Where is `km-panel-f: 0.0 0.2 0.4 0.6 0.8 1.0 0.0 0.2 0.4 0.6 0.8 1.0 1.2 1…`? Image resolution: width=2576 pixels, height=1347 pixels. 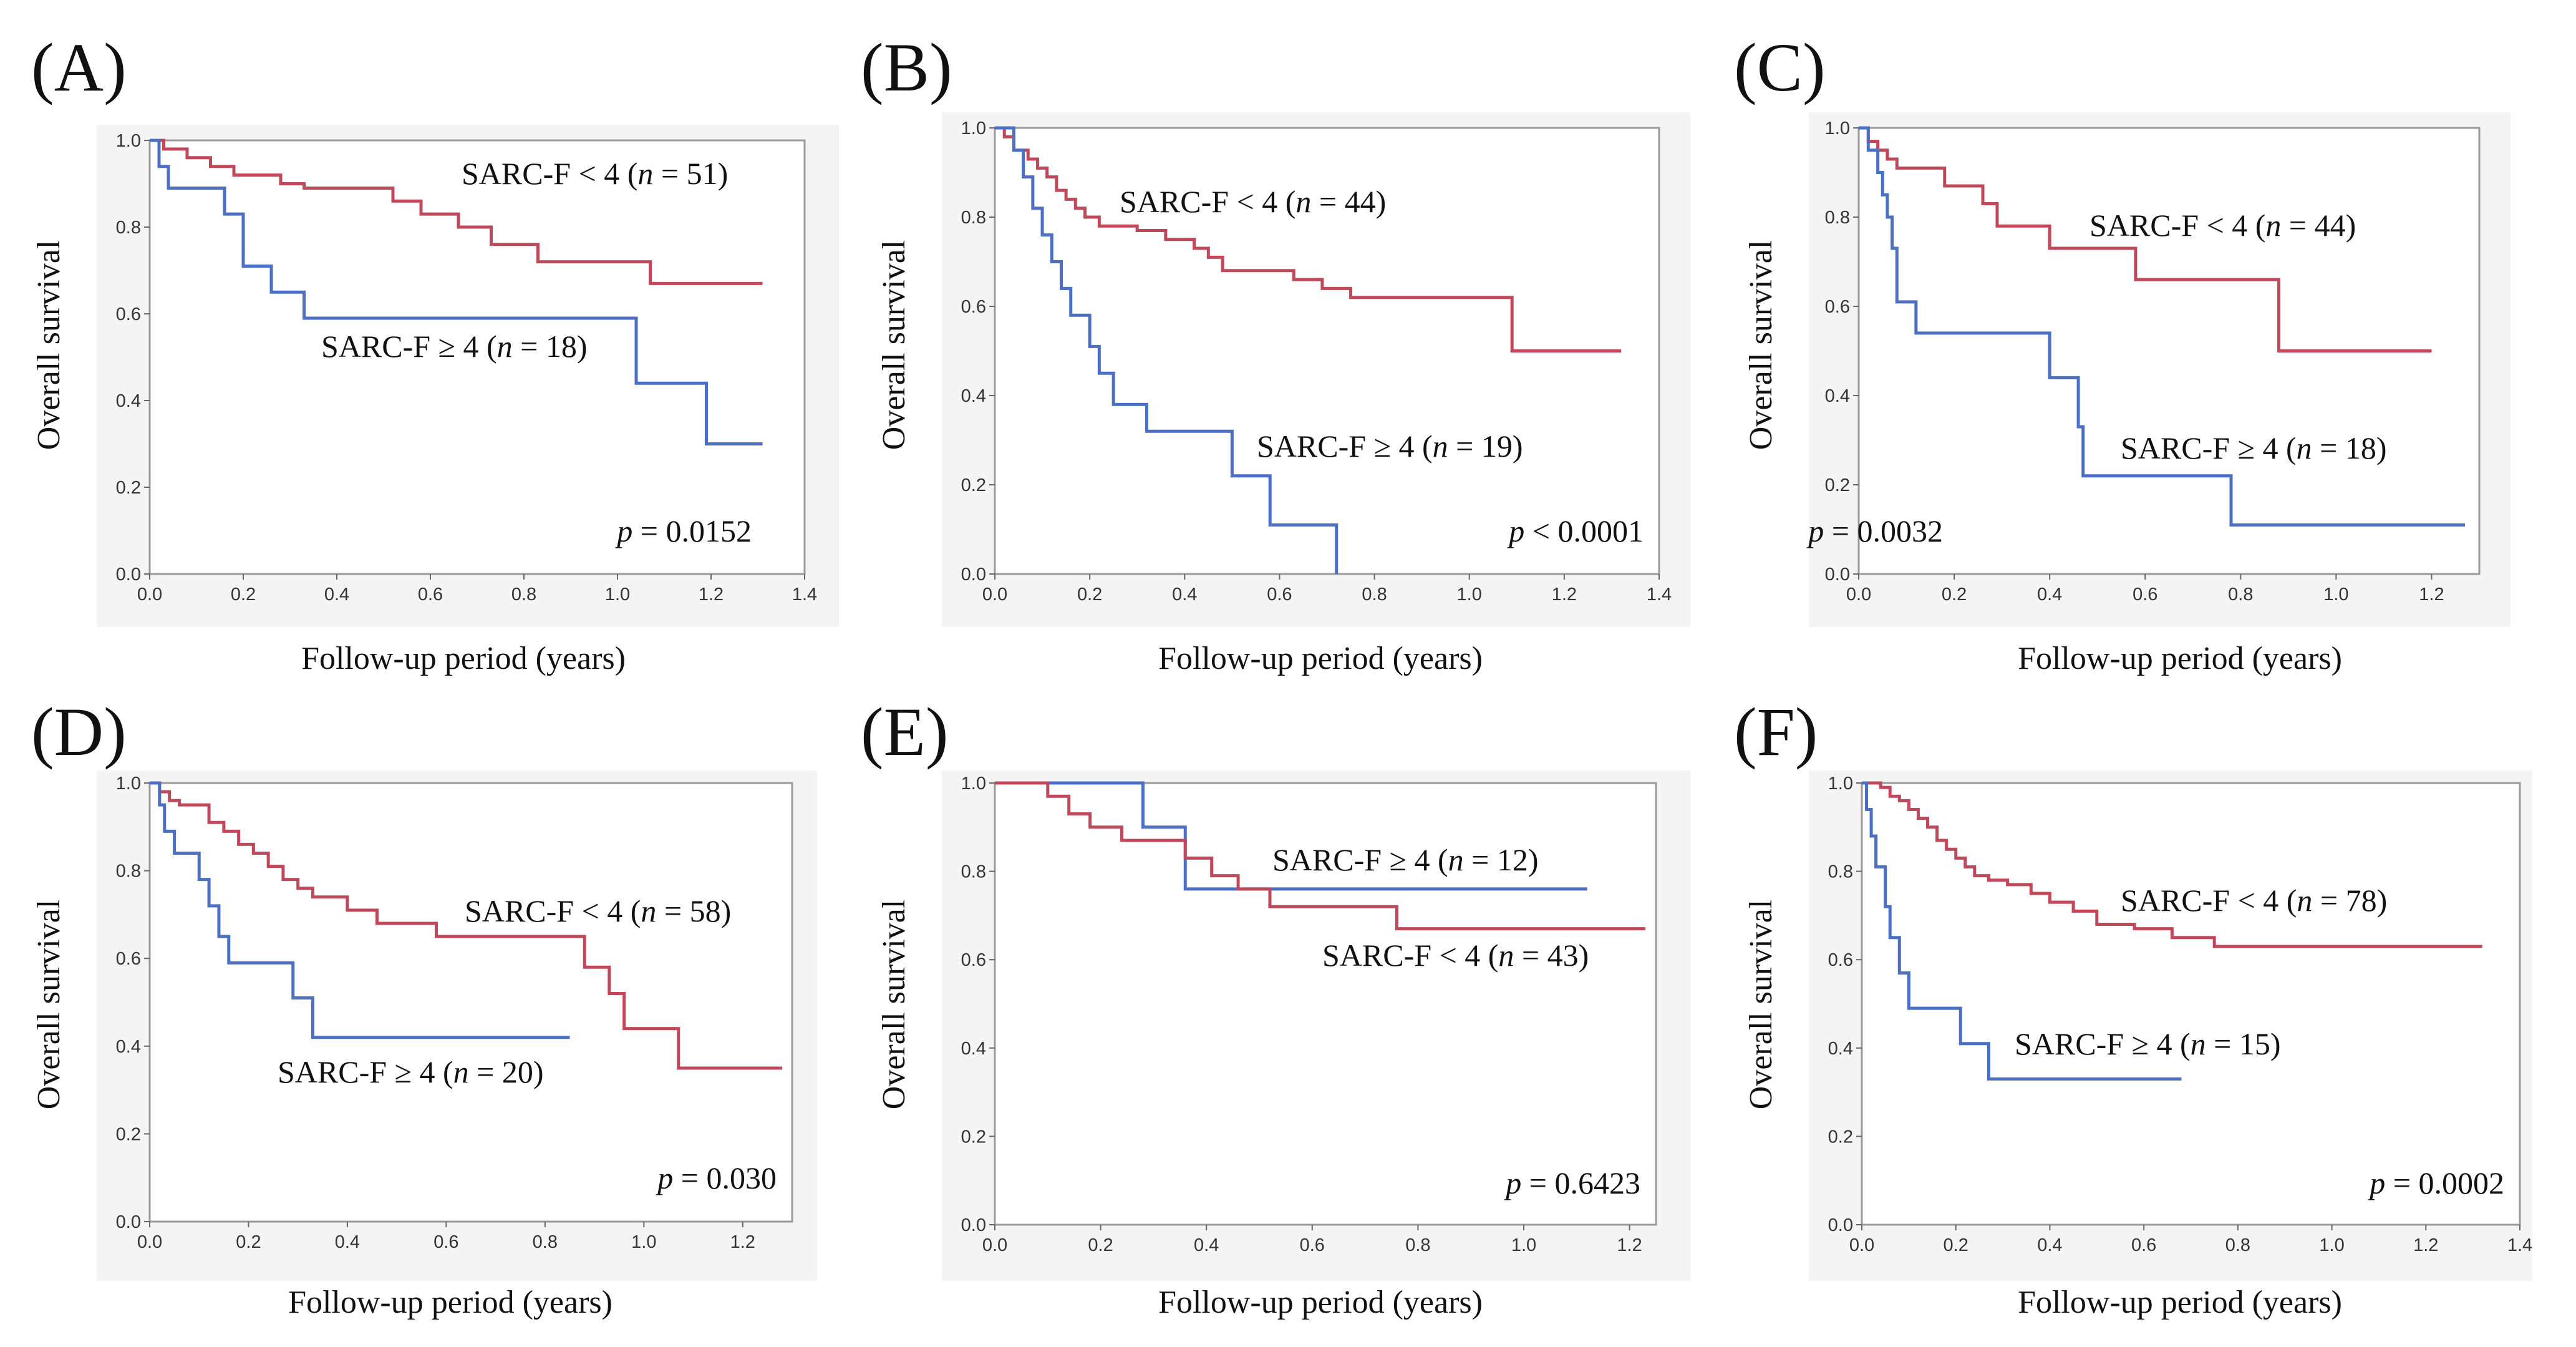
km-panel-f: 0.0 0.2 0.4 0.6 0.8 1.0 0.0 0.2 0.4 0.6 0.8 1.0 1.2 1… is located at coordinates (2133, 1007).